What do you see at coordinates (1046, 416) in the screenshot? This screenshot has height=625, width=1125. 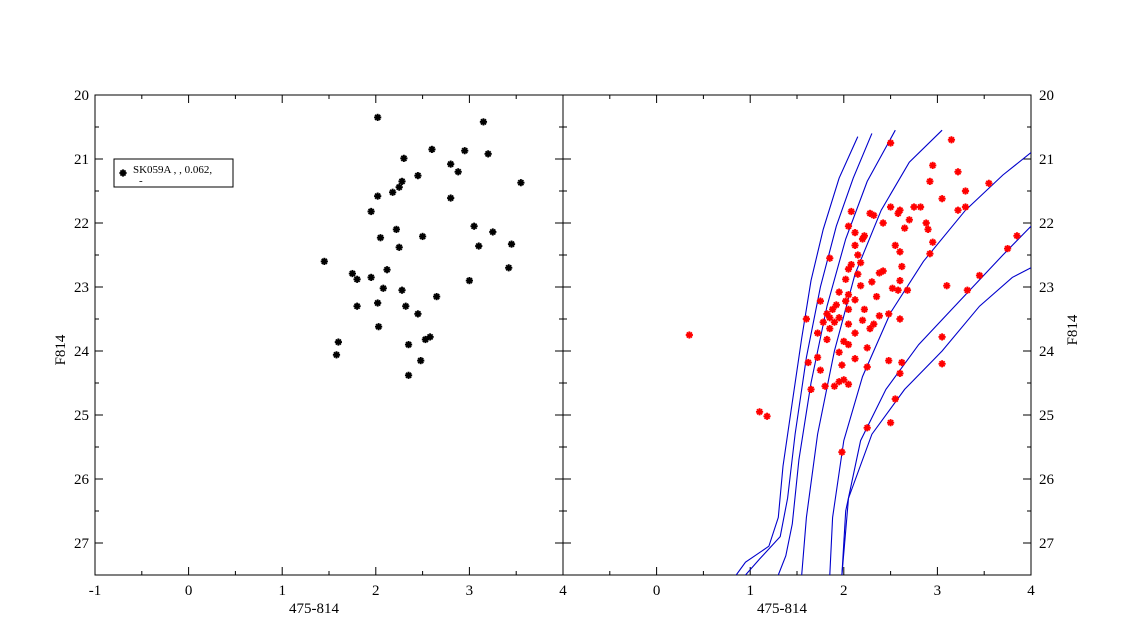 I see `y-tick-label: 25` at bounding box center [1046, 416].